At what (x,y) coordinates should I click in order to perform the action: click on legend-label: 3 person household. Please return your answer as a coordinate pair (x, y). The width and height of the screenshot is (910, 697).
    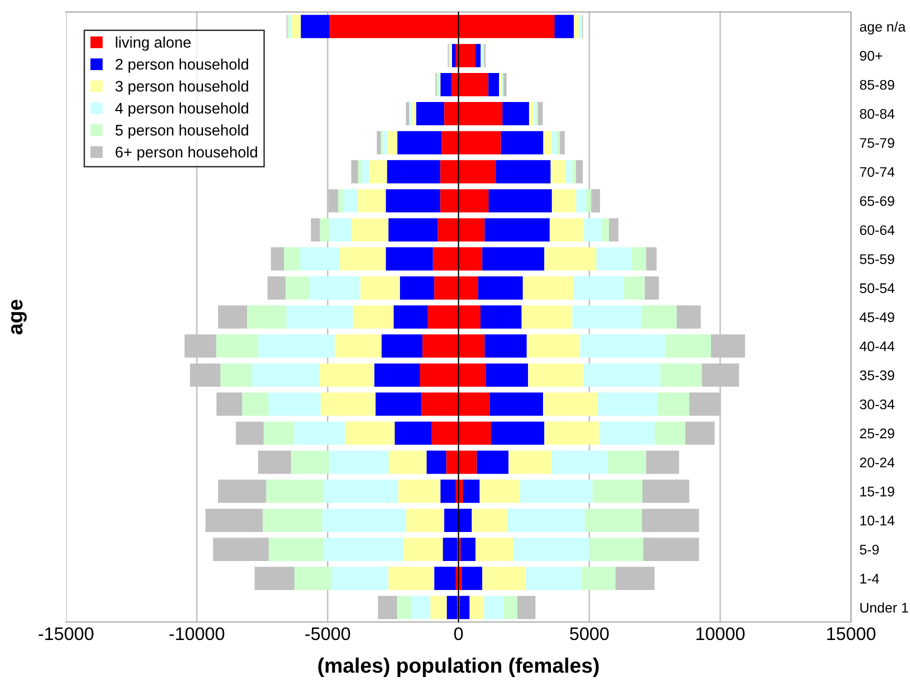
    Looking at the image, I should click on (181, 87).